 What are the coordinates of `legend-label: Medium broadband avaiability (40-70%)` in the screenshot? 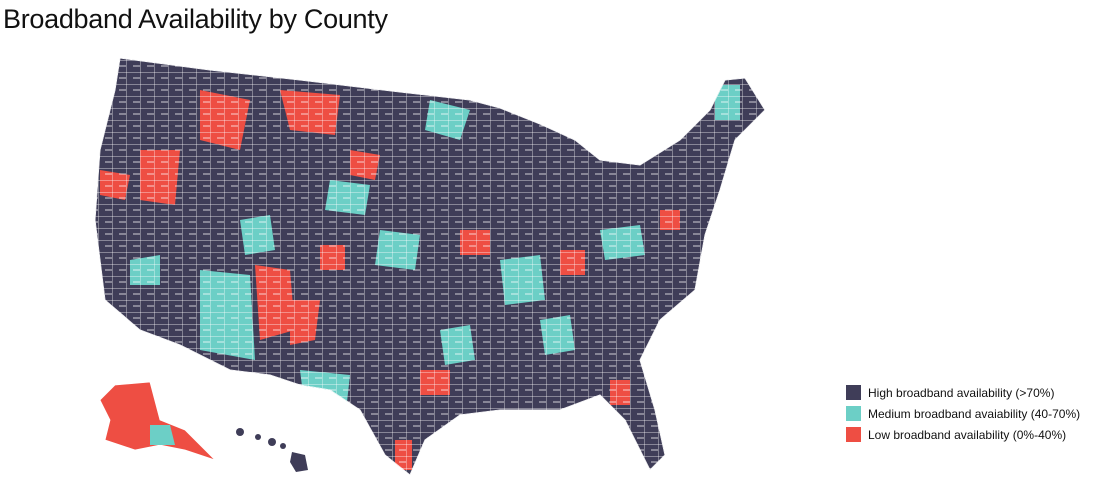 It's located at (974, 413).